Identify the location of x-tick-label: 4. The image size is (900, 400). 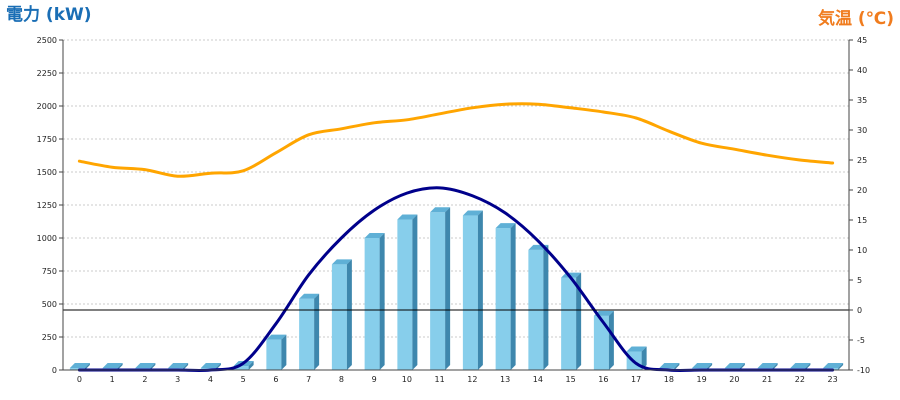
(210, 379).